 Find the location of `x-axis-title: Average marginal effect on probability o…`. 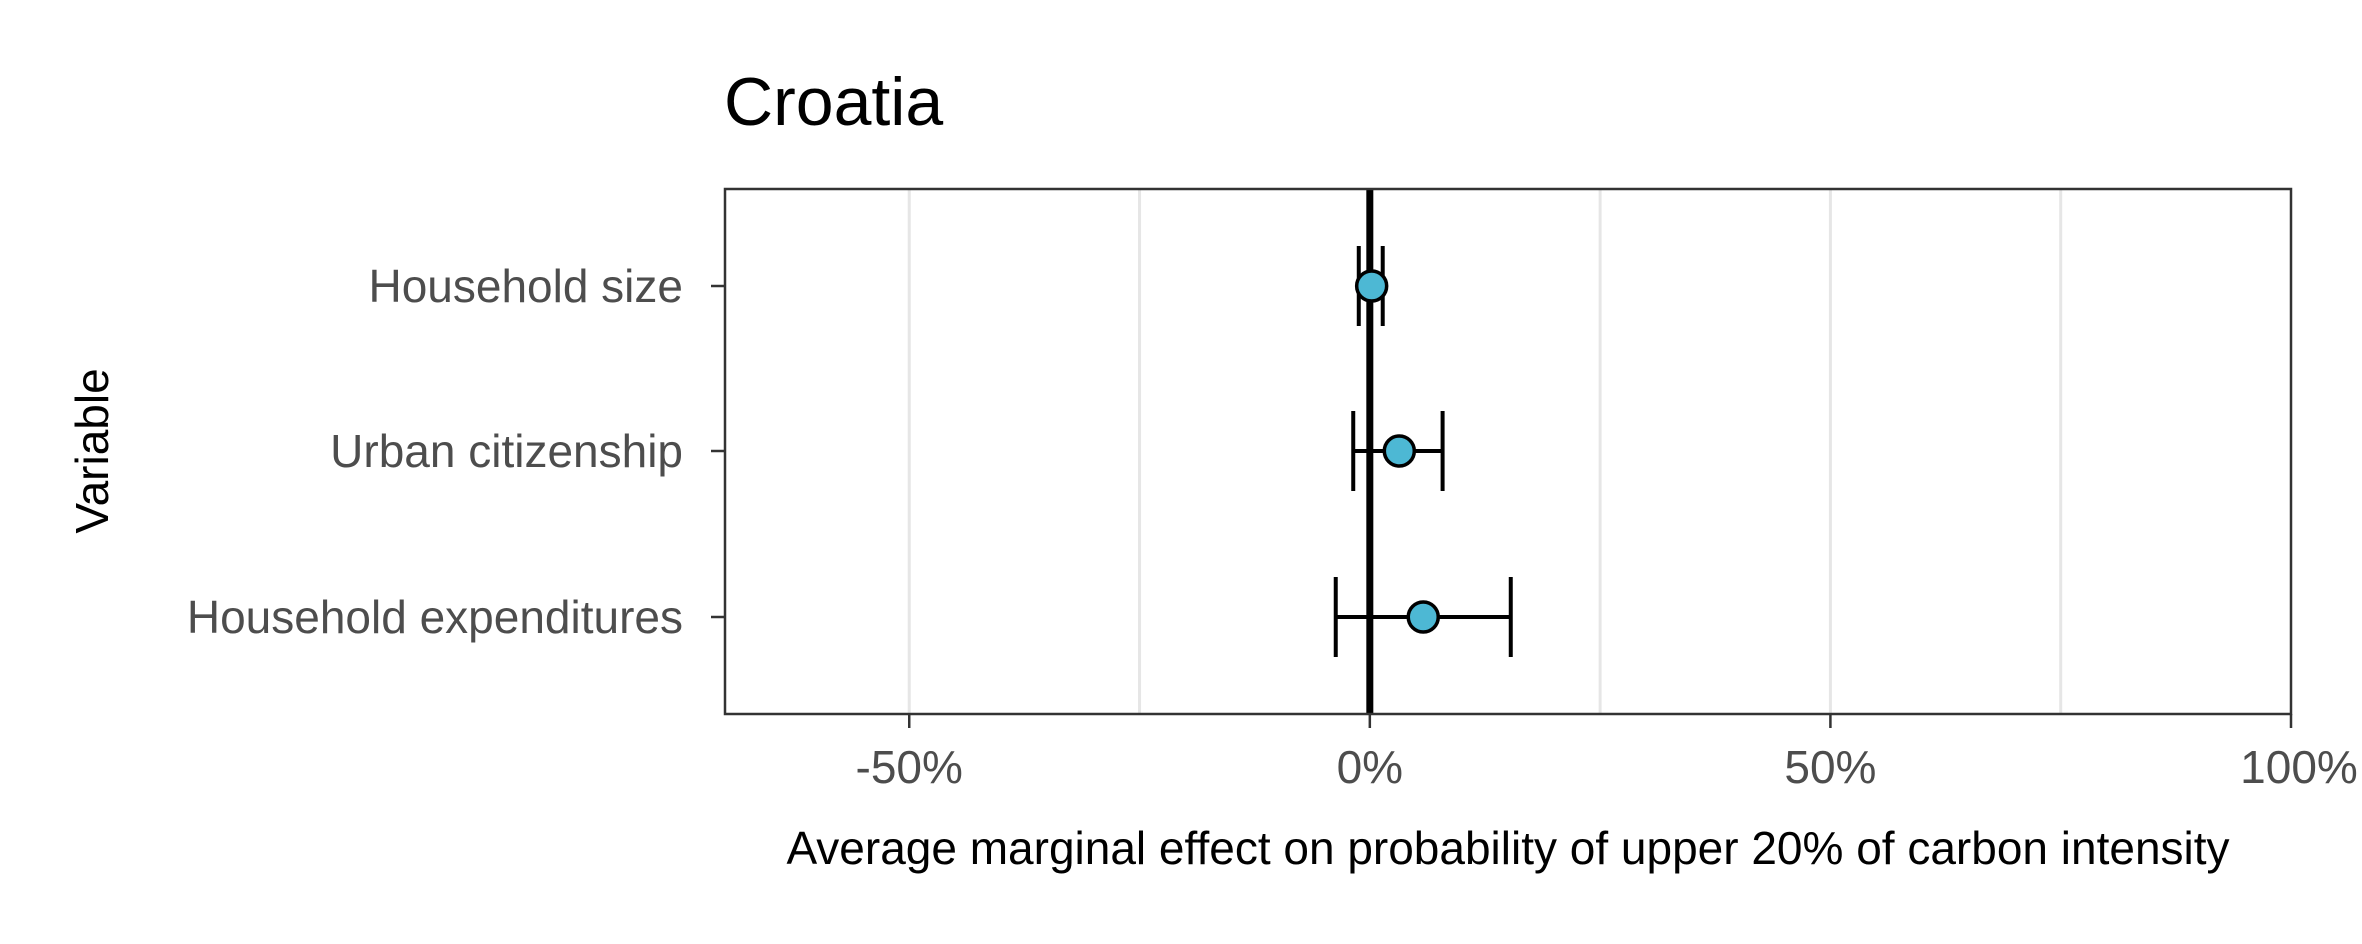

x-axis-title: Average marginal effect on probability o… is located at coordinates (1507, 848).